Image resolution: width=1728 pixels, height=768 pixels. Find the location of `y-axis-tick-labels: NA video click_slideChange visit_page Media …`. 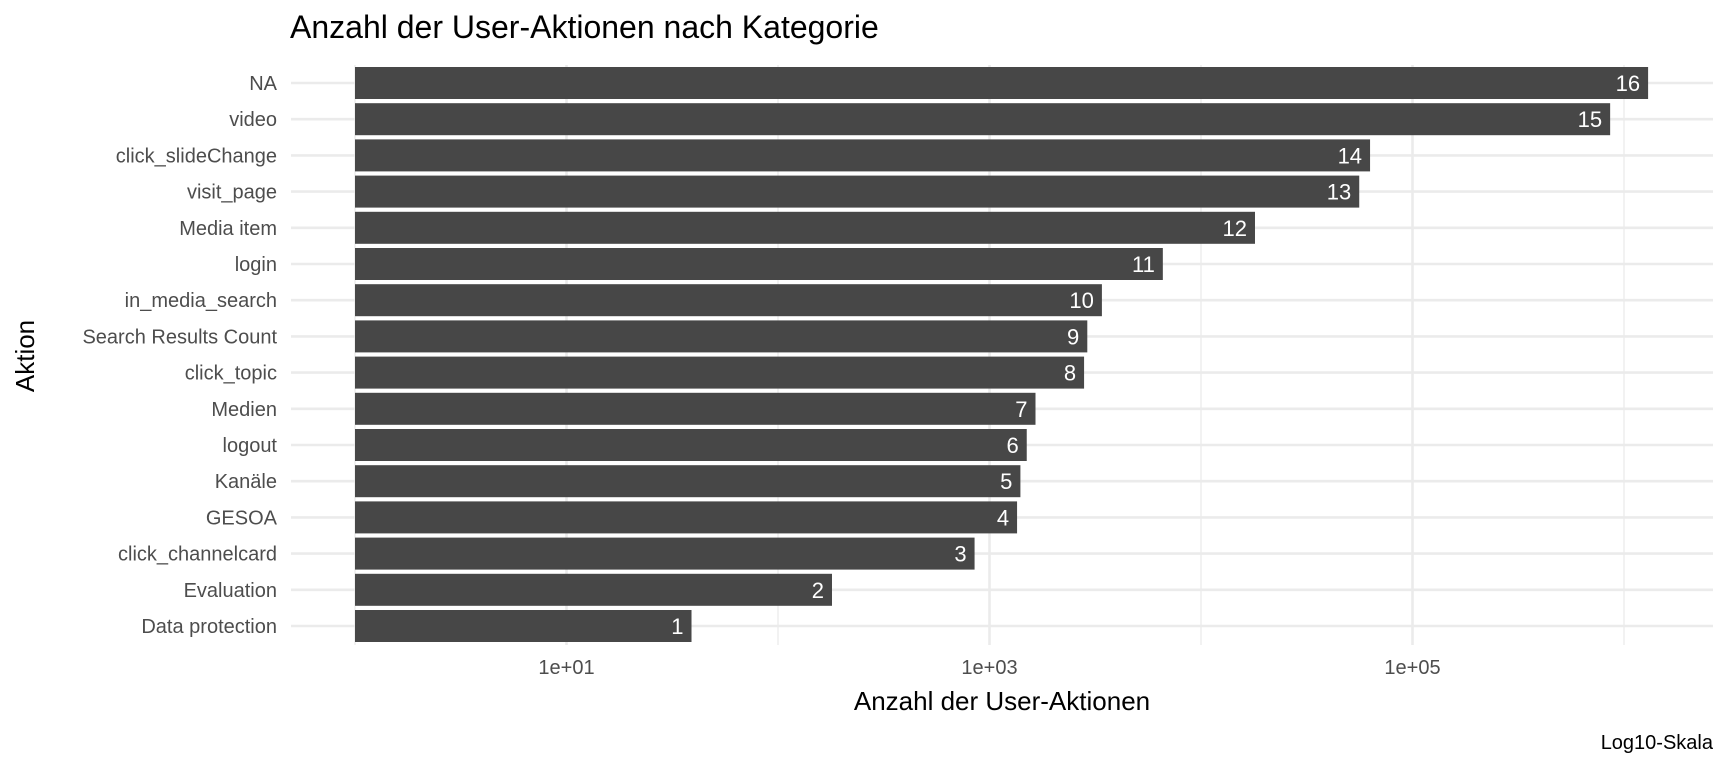

y-axis-tick-labels: NA video click_slideChange visit_page Media … is located at coordinates (179, 355).